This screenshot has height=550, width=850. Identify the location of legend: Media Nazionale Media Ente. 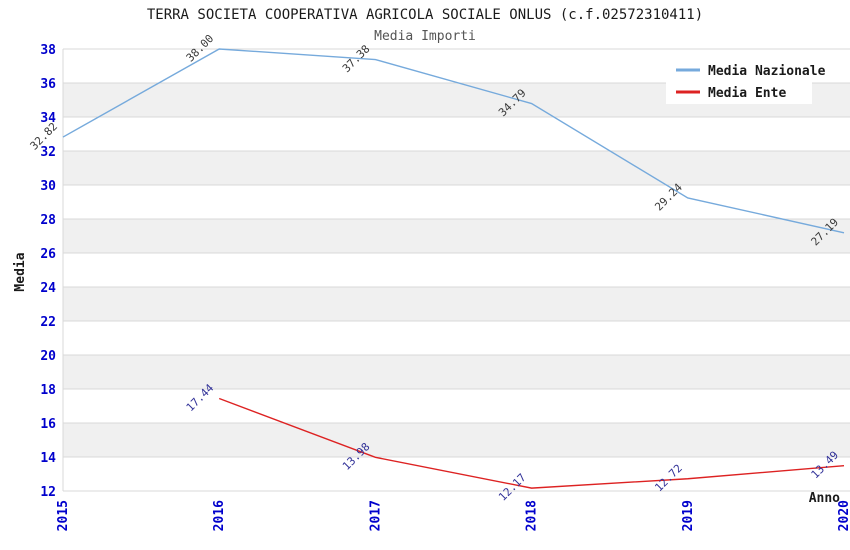
(746, 80).